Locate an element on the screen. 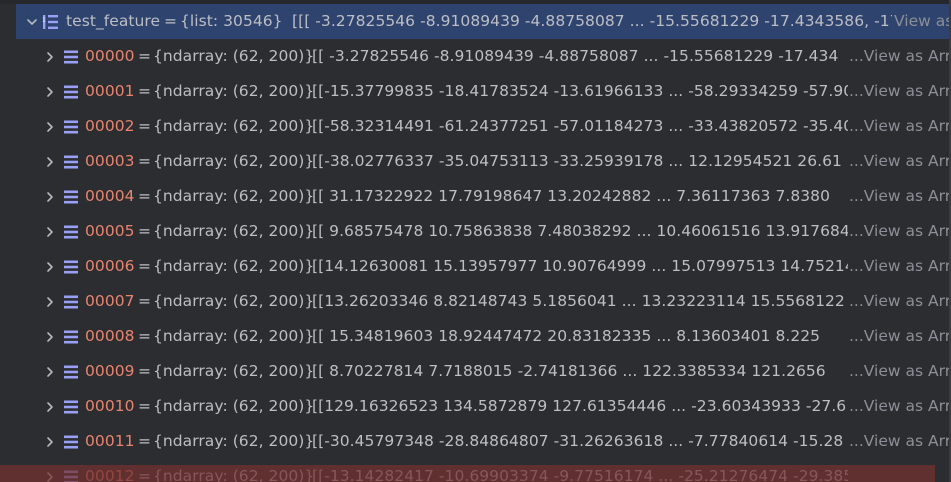 The width and height of the screenshot is (951, 482). element-index: 00000 is located at coordinates (110, 56).